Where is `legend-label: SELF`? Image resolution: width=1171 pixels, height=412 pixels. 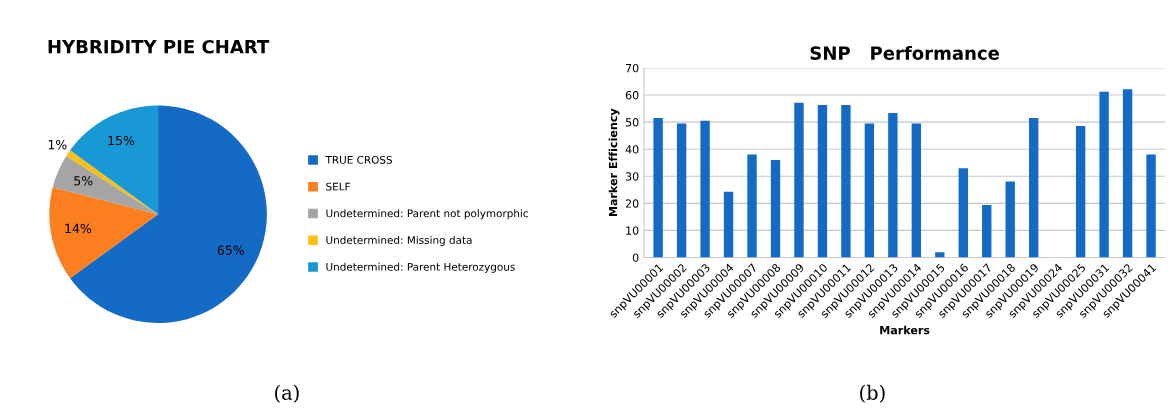
legend-label: SELF is located at coordinates (338, 186).